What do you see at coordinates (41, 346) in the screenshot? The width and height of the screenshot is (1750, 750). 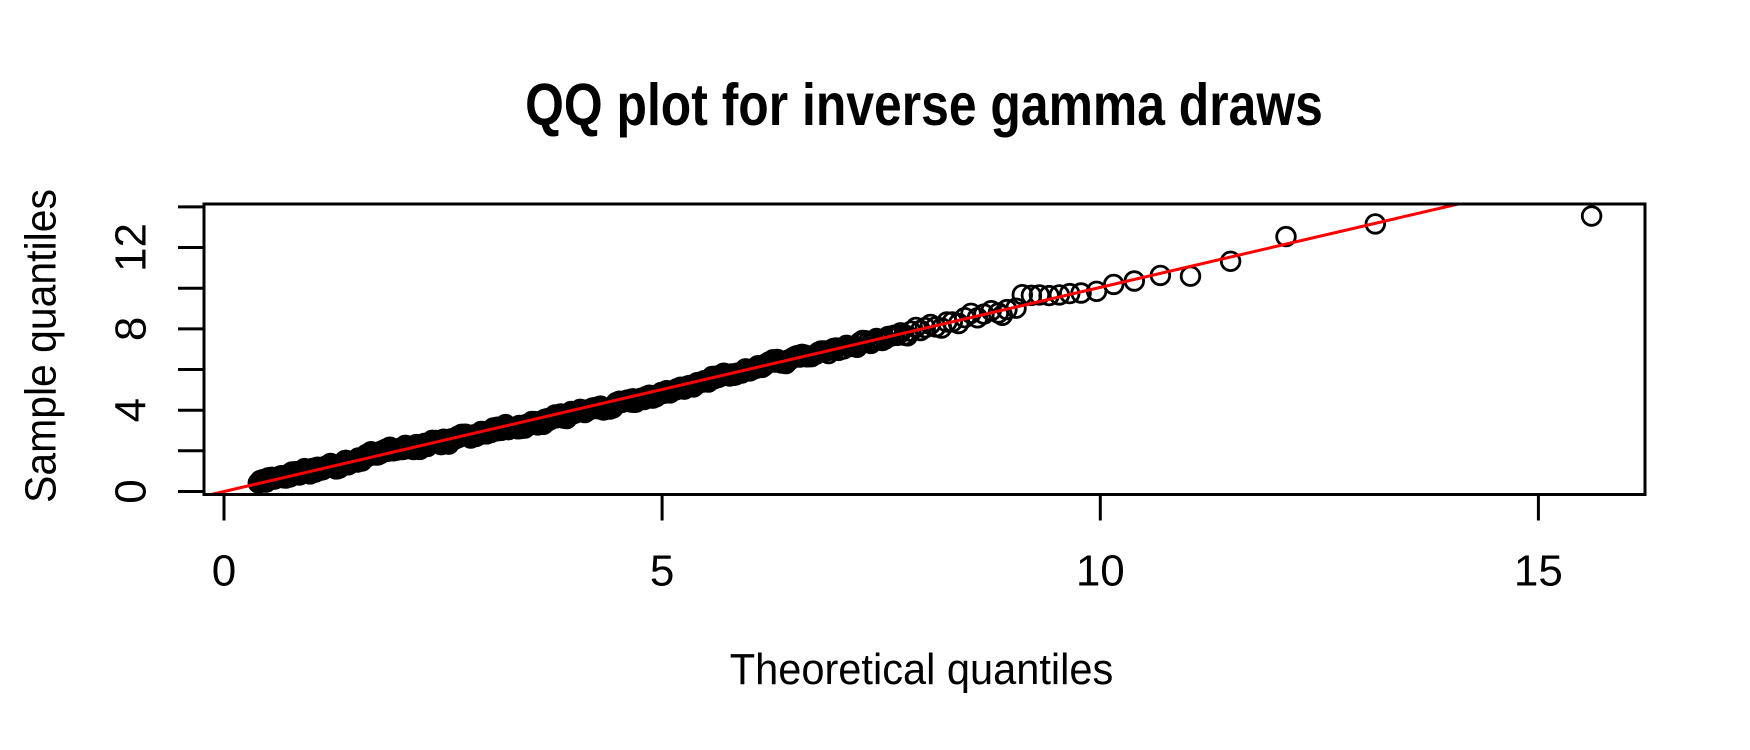 I see `svg-text: Sample quantiles` at bounding box center [41, 346].